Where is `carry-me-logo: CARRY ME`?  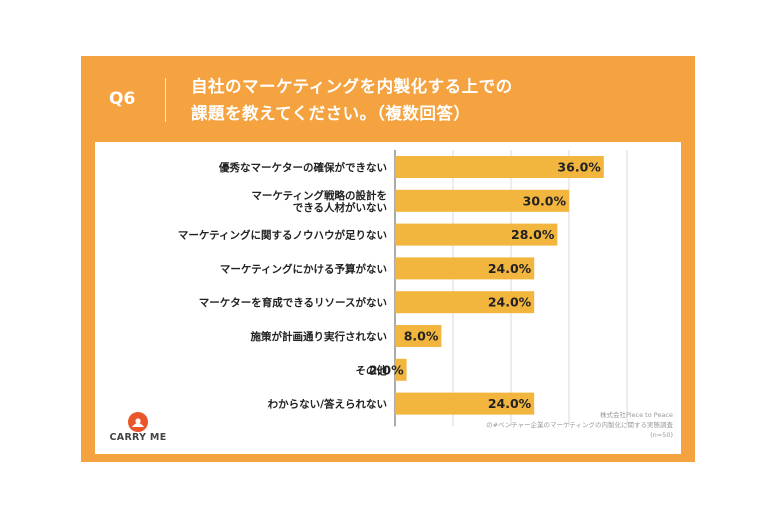 carry-me-logo: CARRY ME is located at coordinates (138, 432).